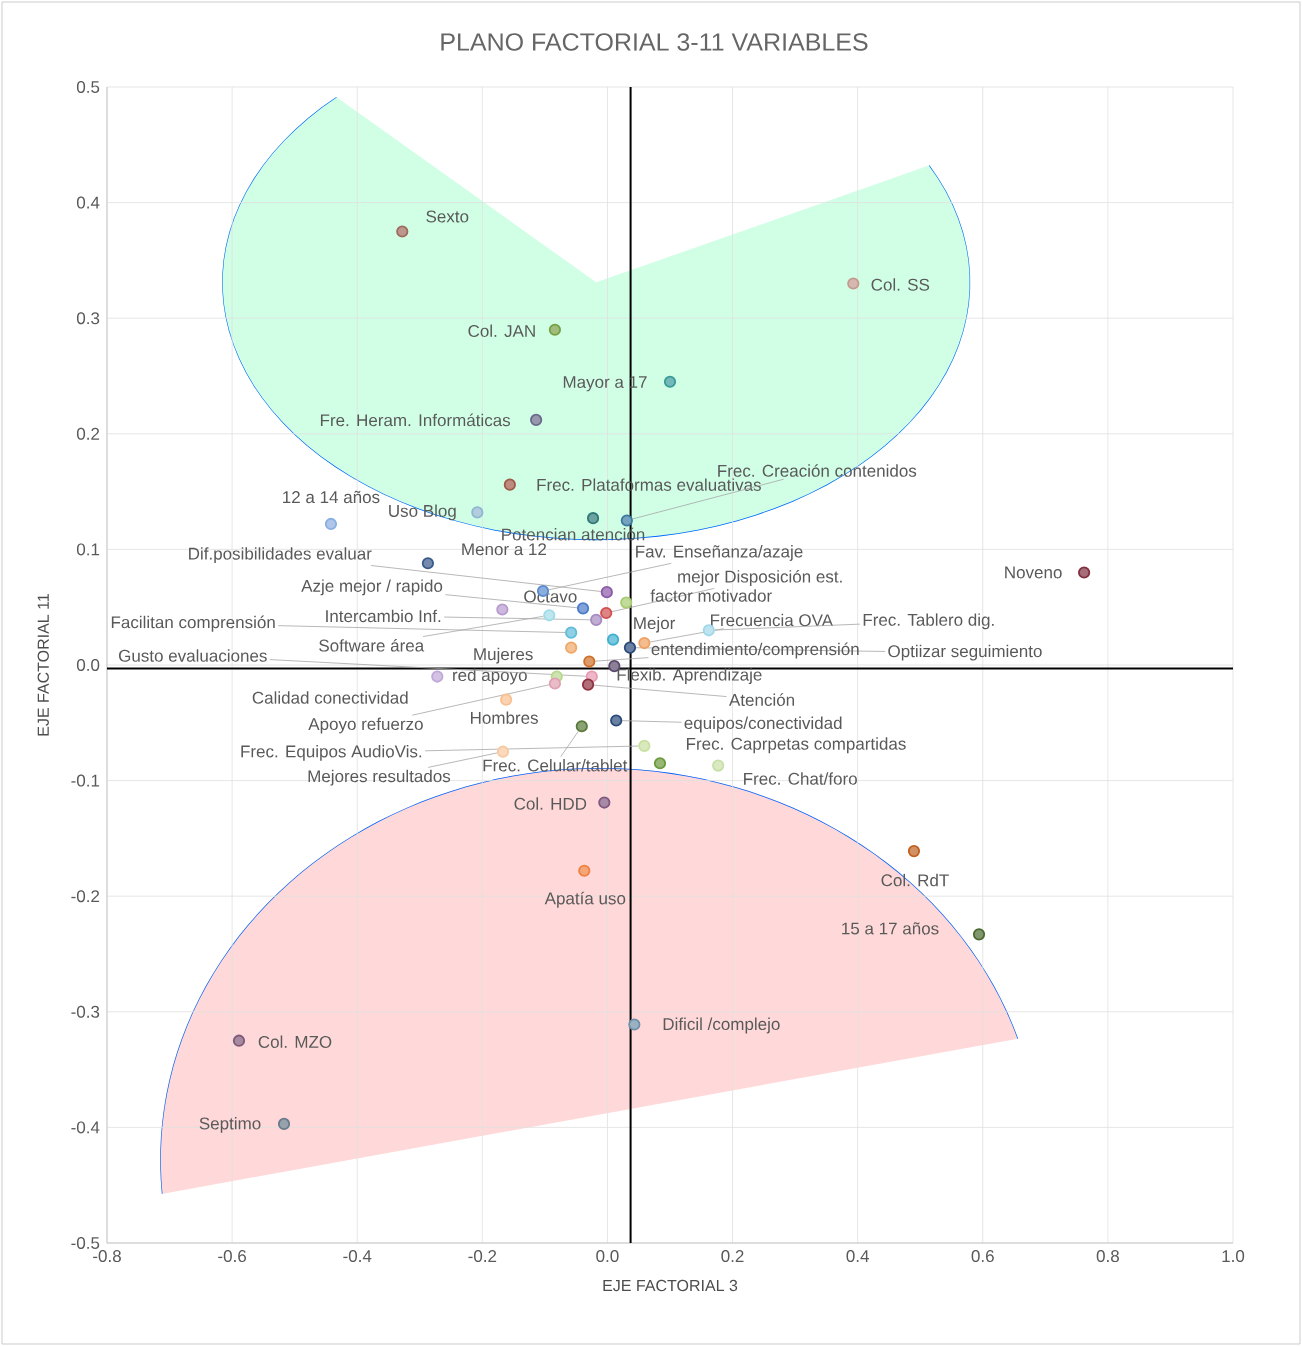  What do you see at coordinates (88, 86) in the screenshot?
I see `y-tick-label: 0.5` at bounding box center [88, 86].